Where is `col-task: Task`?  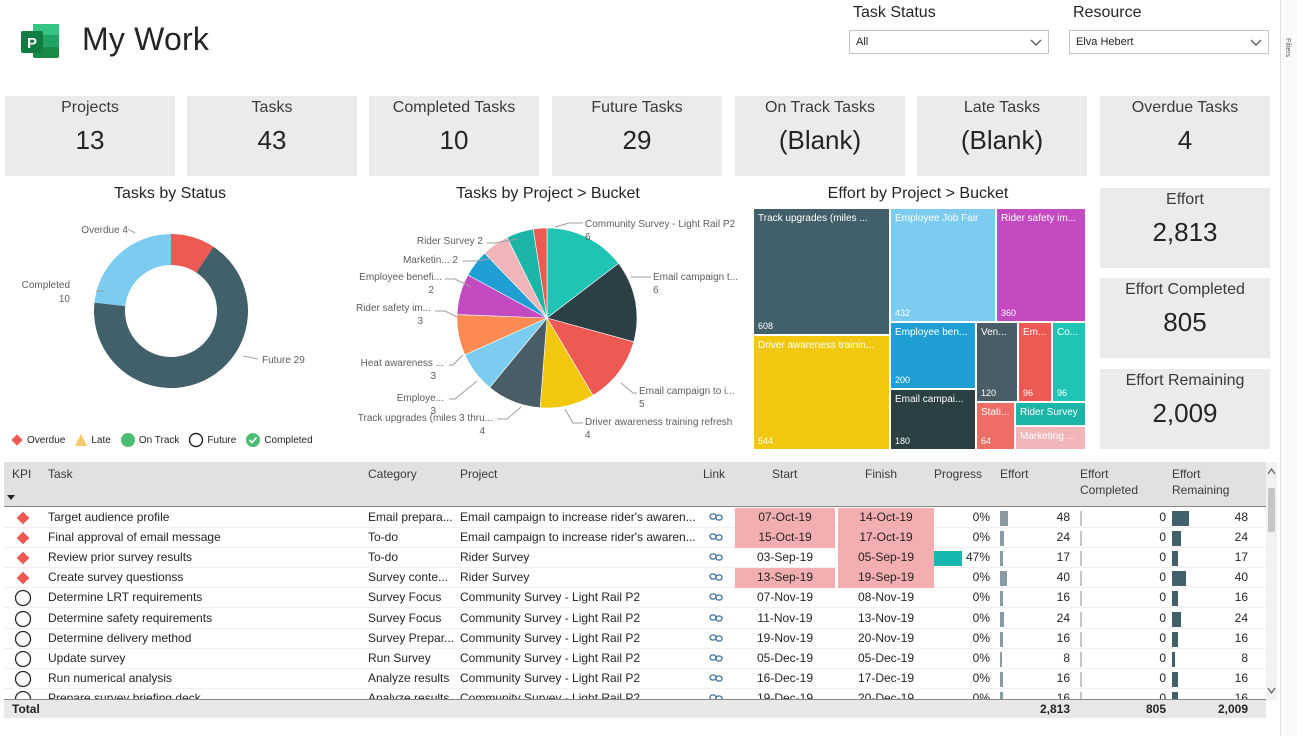 col-task: Task is located at coordinates (60, 474).